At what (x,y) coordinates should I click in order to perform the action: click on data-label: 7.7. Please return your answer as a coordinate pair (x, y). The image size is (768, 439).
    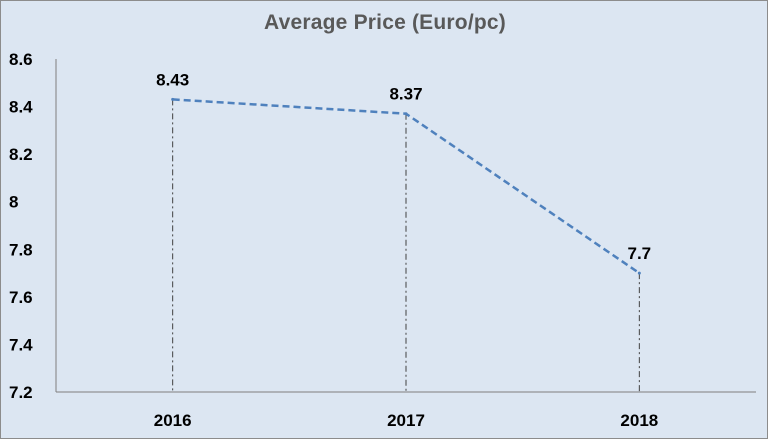
    Looking at the image, I should click on (640, 253).